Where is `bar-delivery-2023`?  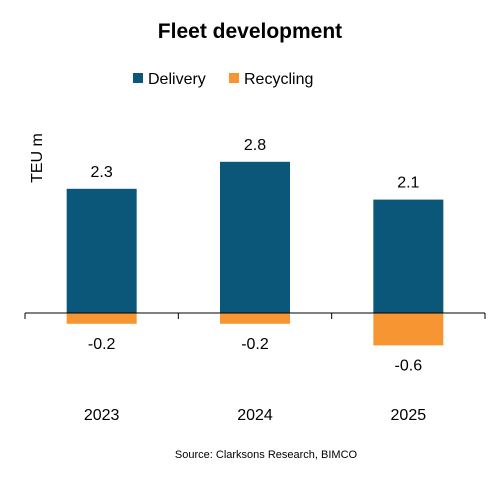 bar-delivery-2023 is located at coordinates (101, 250).